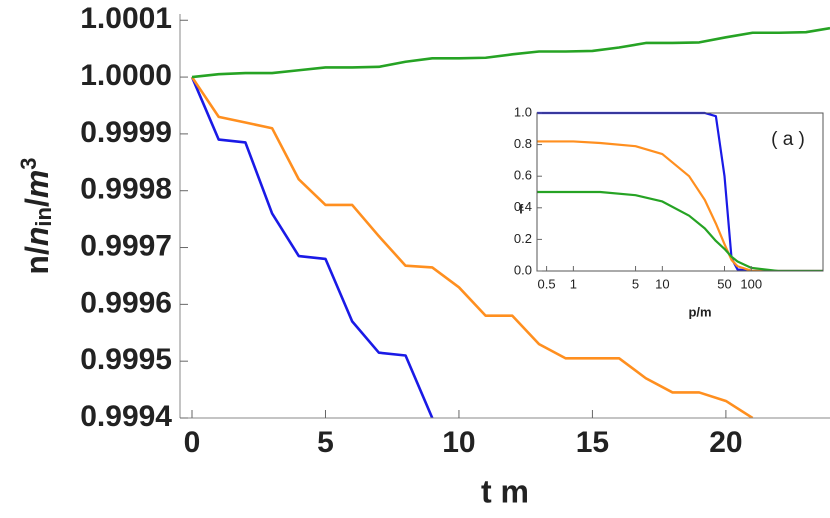 This screenshot has width=830, height=518. I want to click on x-tick-label: 0.5, so click(547, 283).